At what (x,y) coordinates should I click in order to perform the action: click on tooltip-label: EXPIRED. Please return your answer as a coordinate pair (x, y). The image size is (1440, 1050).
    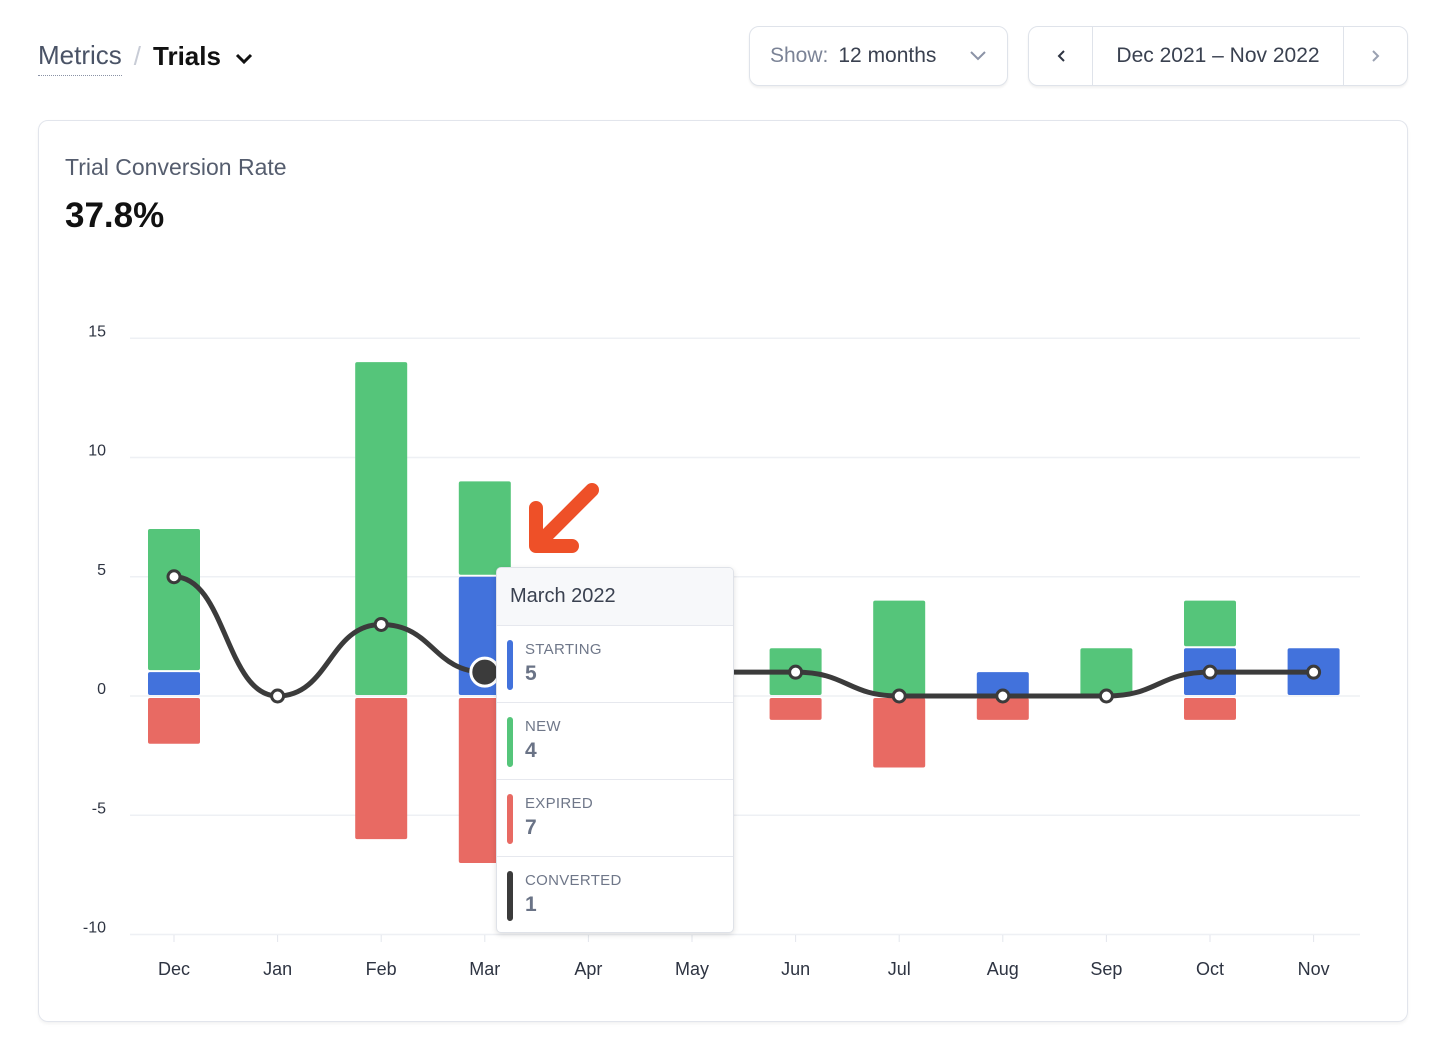
    Looking at the image, I should click on (559, 803).